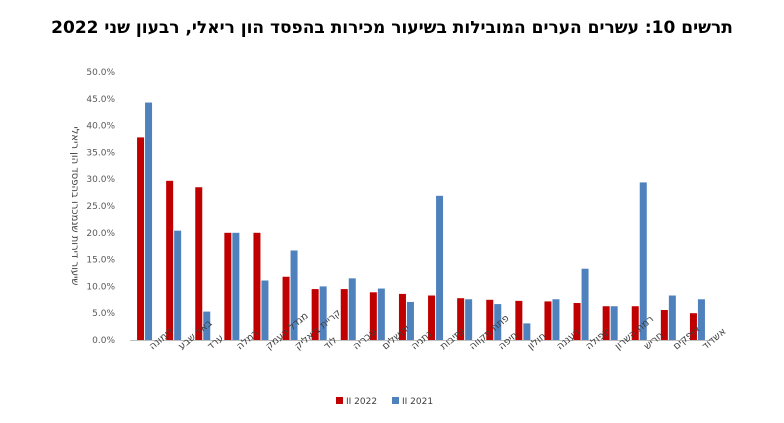 Image resolution: width=784 pixels, height=423 pixels. What do you see at coordinates (100, 234) in the screenshot?
I see `y-tick-label: 20.0%` at bounding box center [100, 234].